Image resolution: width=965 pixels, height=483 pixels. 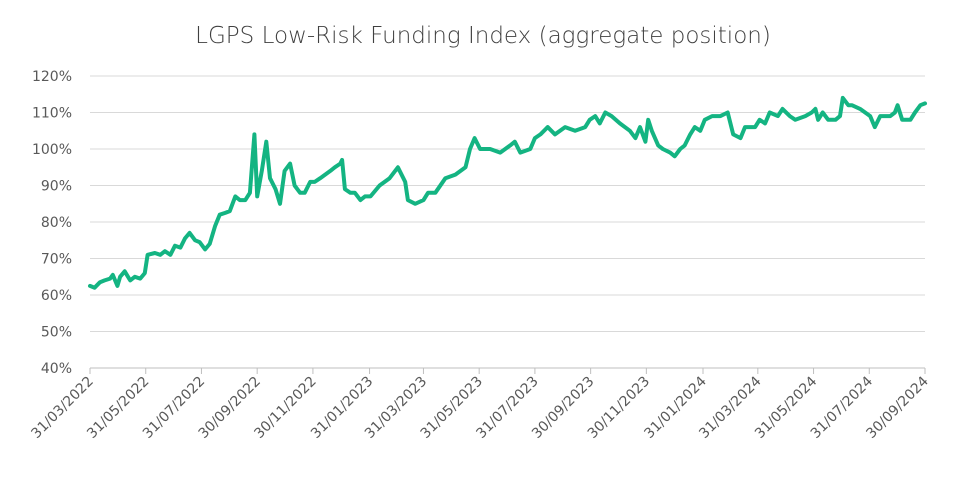 What do you see at coordinates (56, 333) in the screenshot?
I see `y-tick-label: 50%` at bounding box center [56, 333].